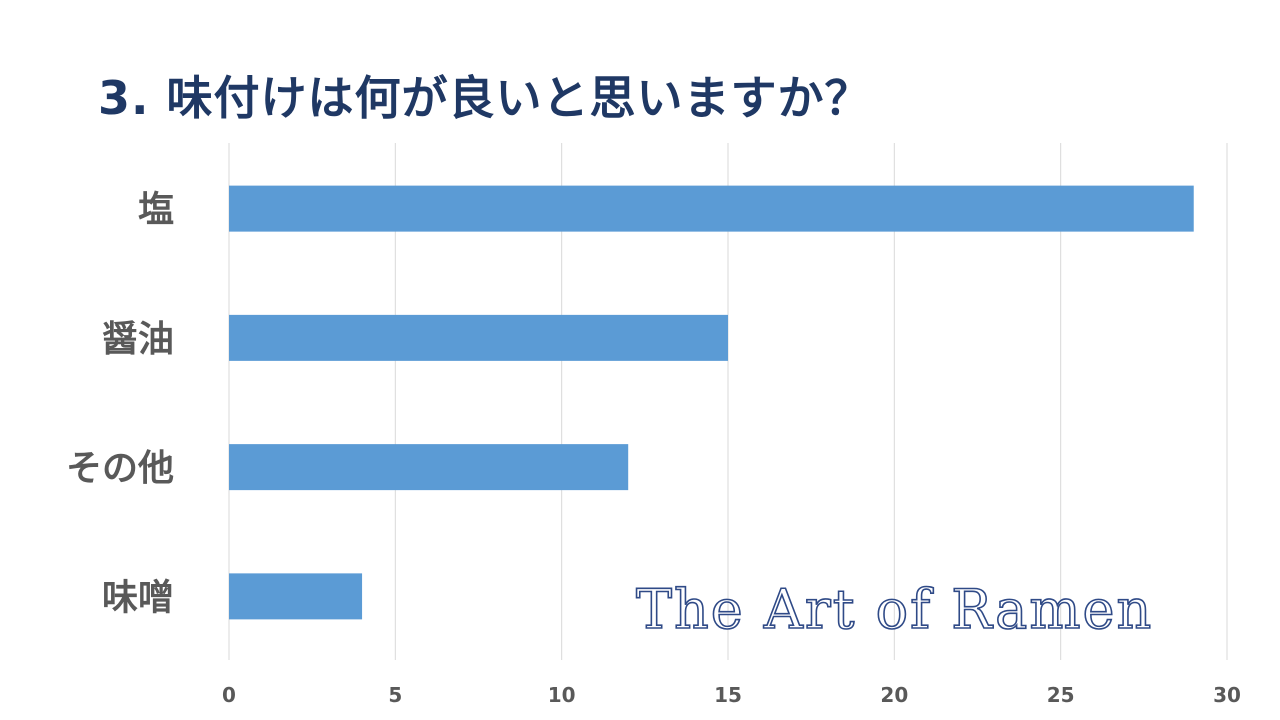 Image resolution: width=1280 pixels, height=720 pixels. What do you see at coordinates (562, 695) in the screenshot?
I see `x-tick-label: 10` at bounding box center [562, 695].